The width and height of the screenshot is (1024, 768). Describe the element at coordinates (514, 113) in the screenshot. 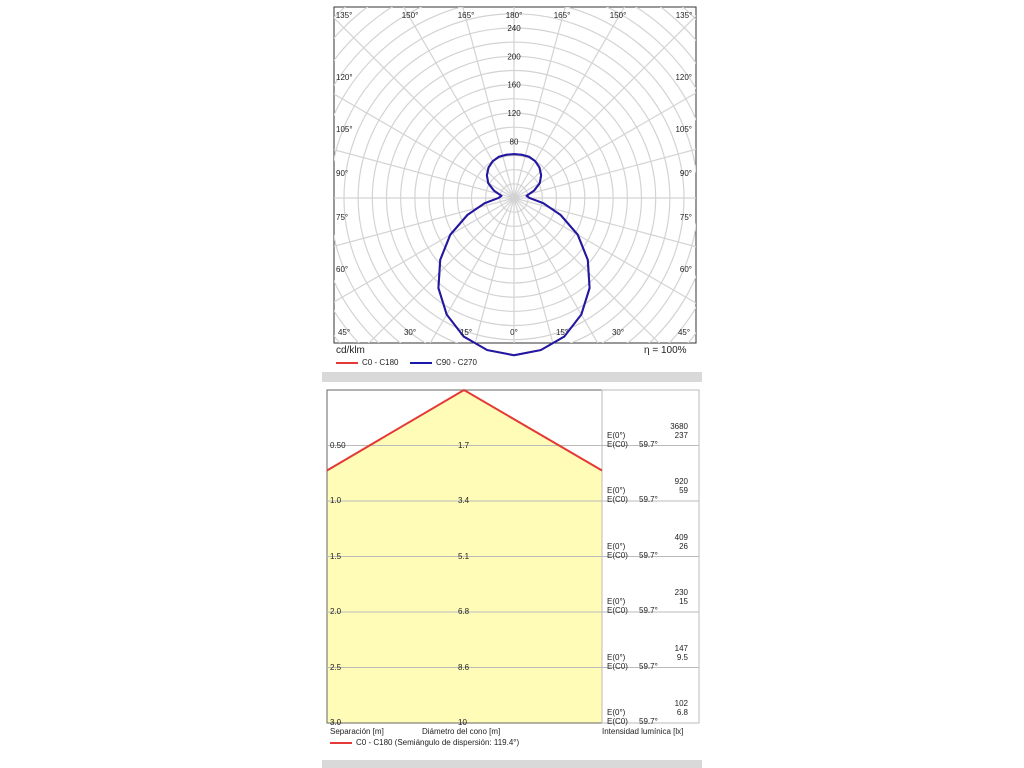

I see `radial-tick-label: 120` at that location.